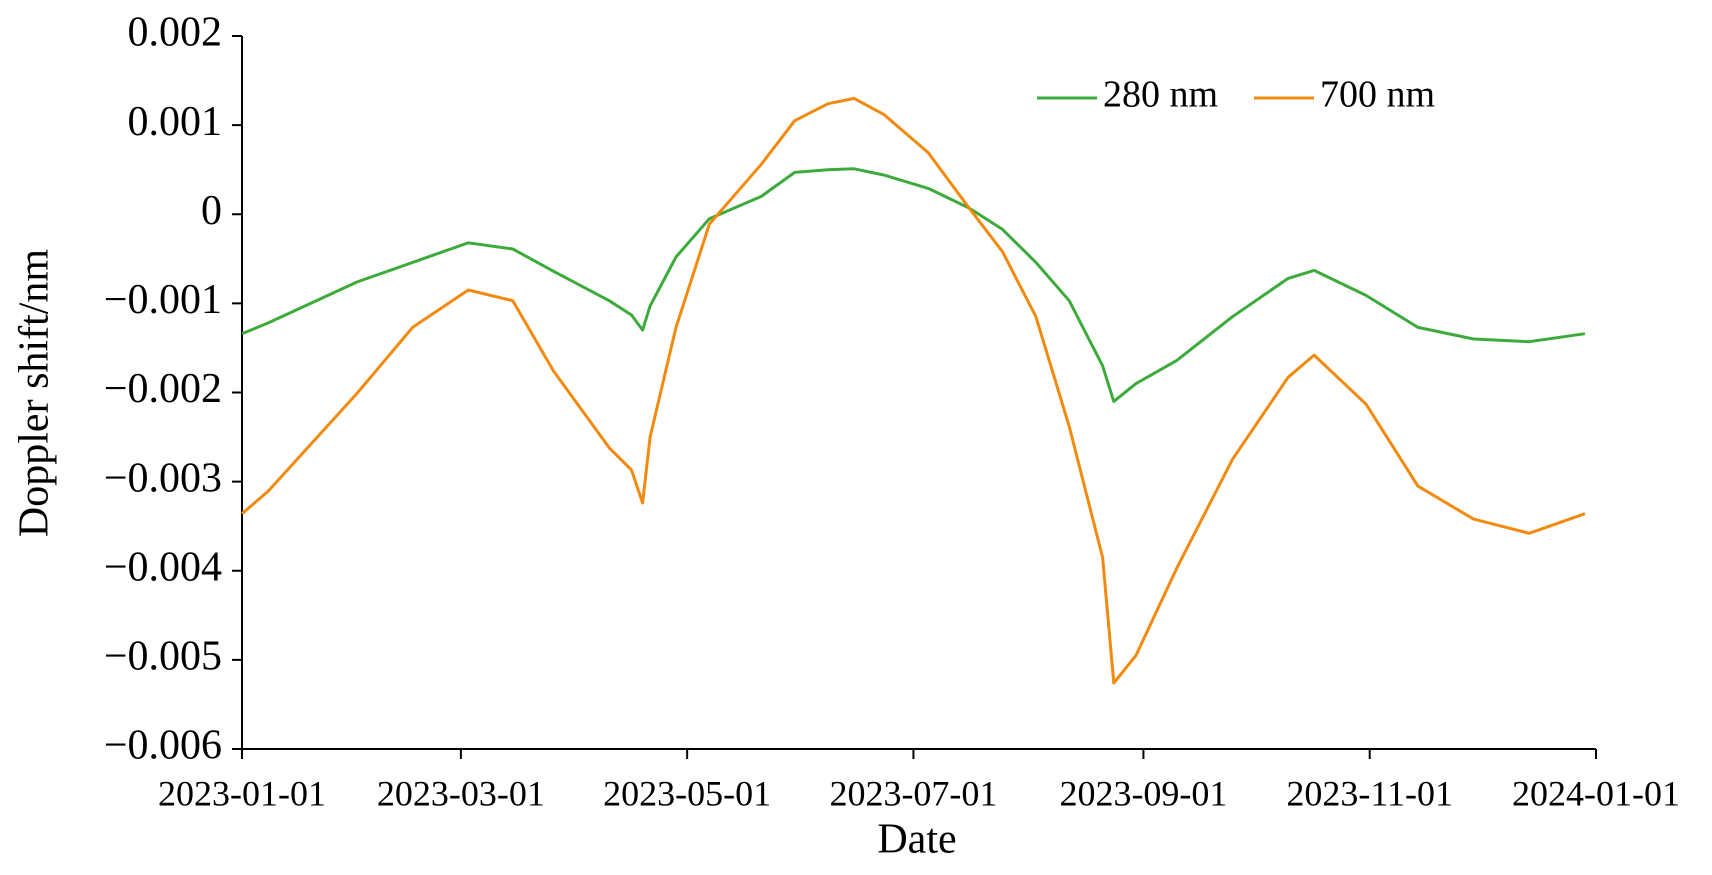 The height and width of the screenshot is (875, 1712). What do you see at coordinates (916, 840) in the screenshot?
I see `x-axis-label: Date` at bounding box center [916, 840].